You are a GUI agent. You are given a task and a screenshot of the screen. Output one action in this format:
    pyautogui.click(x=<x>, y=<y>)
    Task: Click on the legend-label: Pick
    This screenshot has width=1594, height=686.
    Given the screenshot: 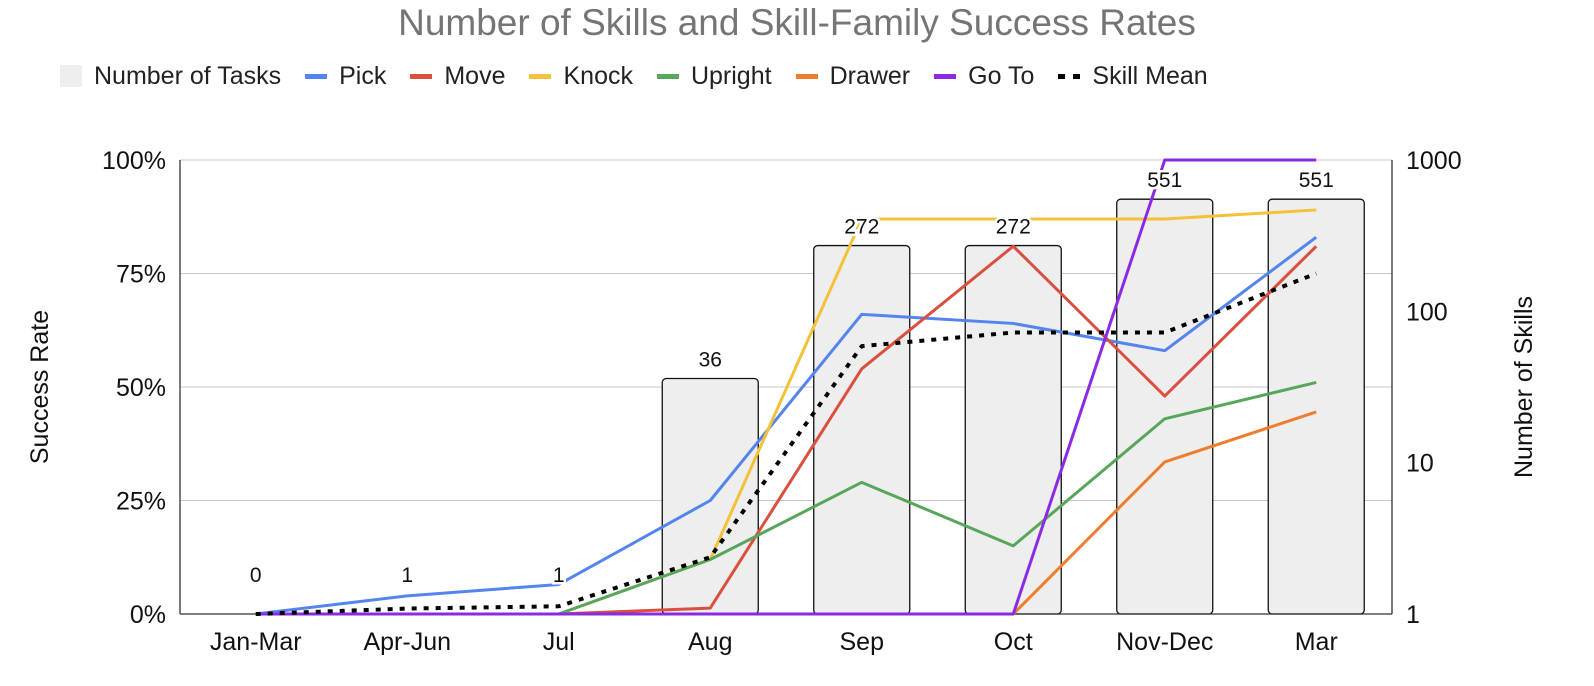 What is the action you would take?
    pyautogui.click(x=363, y=75)
    